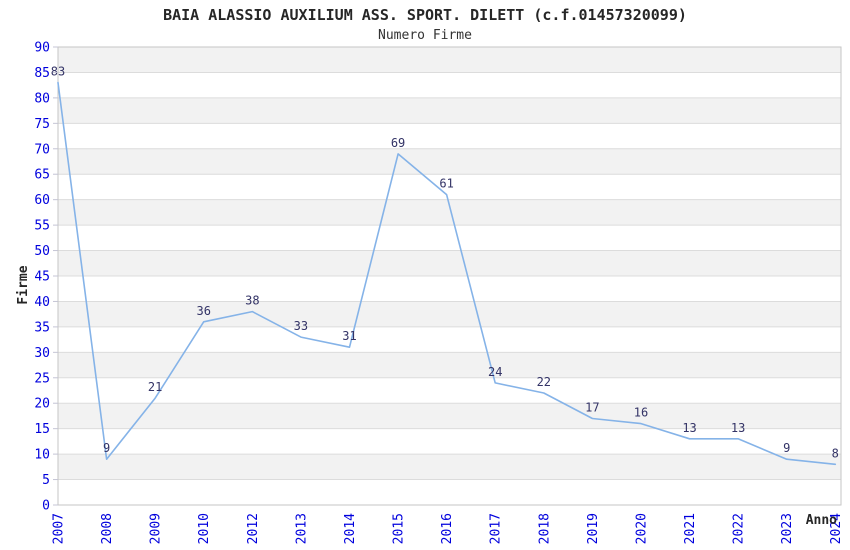 The height and width of the screenshot is (550, 850). Describe the element at coordinates (252, 301) in the screenshot. I see `data-point-label: 38` at that location.